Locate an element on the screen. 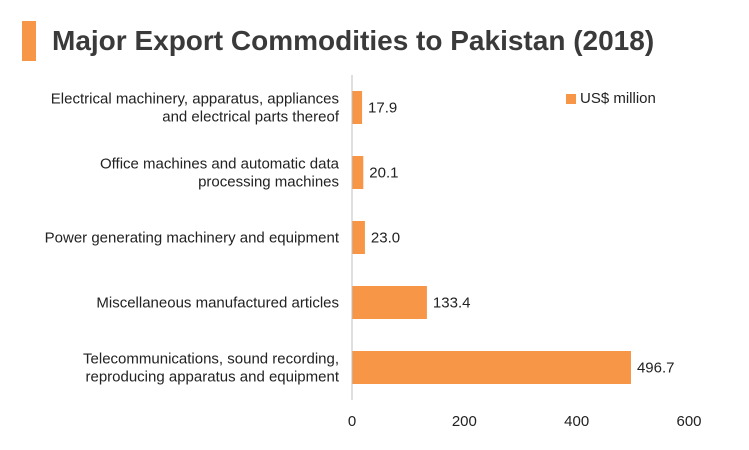  category-label-0-line-1: and electrical parts thereof is located at coordinates (251, 117).